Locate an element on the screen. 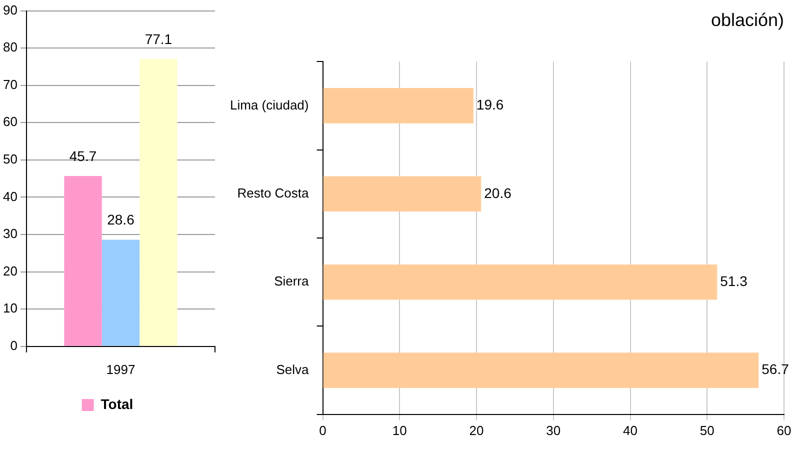 The width and height of the screenshot is (796, 452). data-label: 20.6 is located at coordinates (498, 192).